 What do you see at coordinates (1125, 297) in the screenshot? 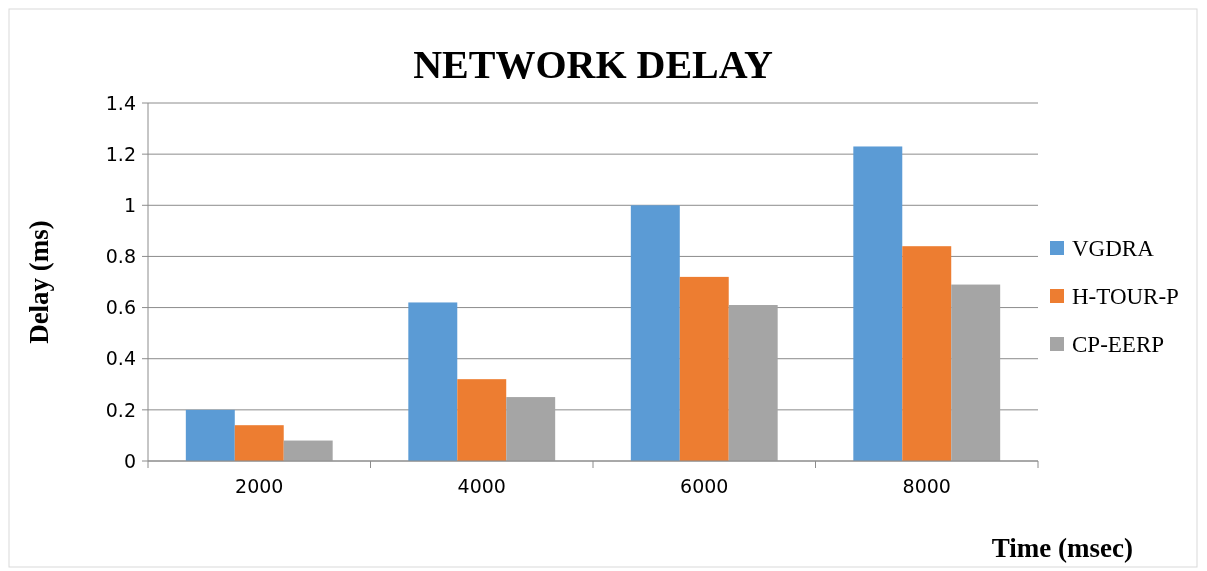
I see `legend-label: H-TOUR-P` at bounding box center [1125, 297].